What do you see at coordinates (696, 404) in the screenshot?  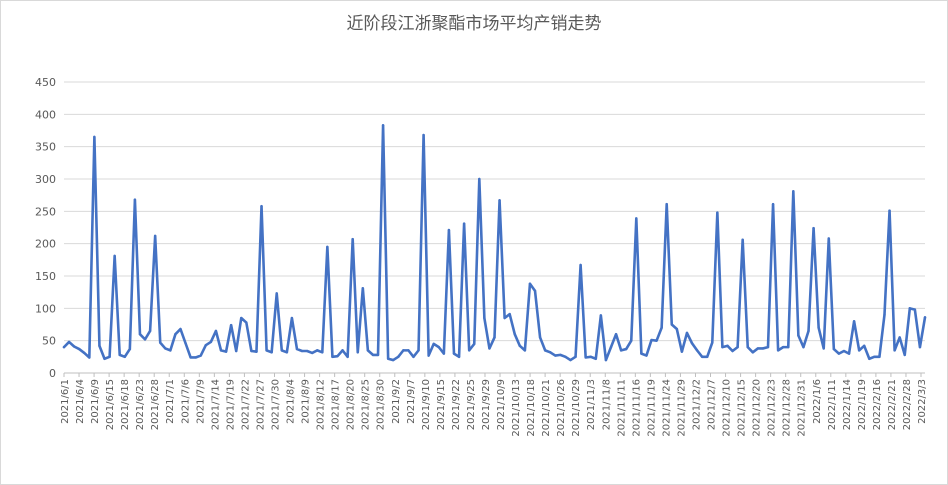 I see `x-tick-label: 2021/12/2` at bounding box center [696, 404].